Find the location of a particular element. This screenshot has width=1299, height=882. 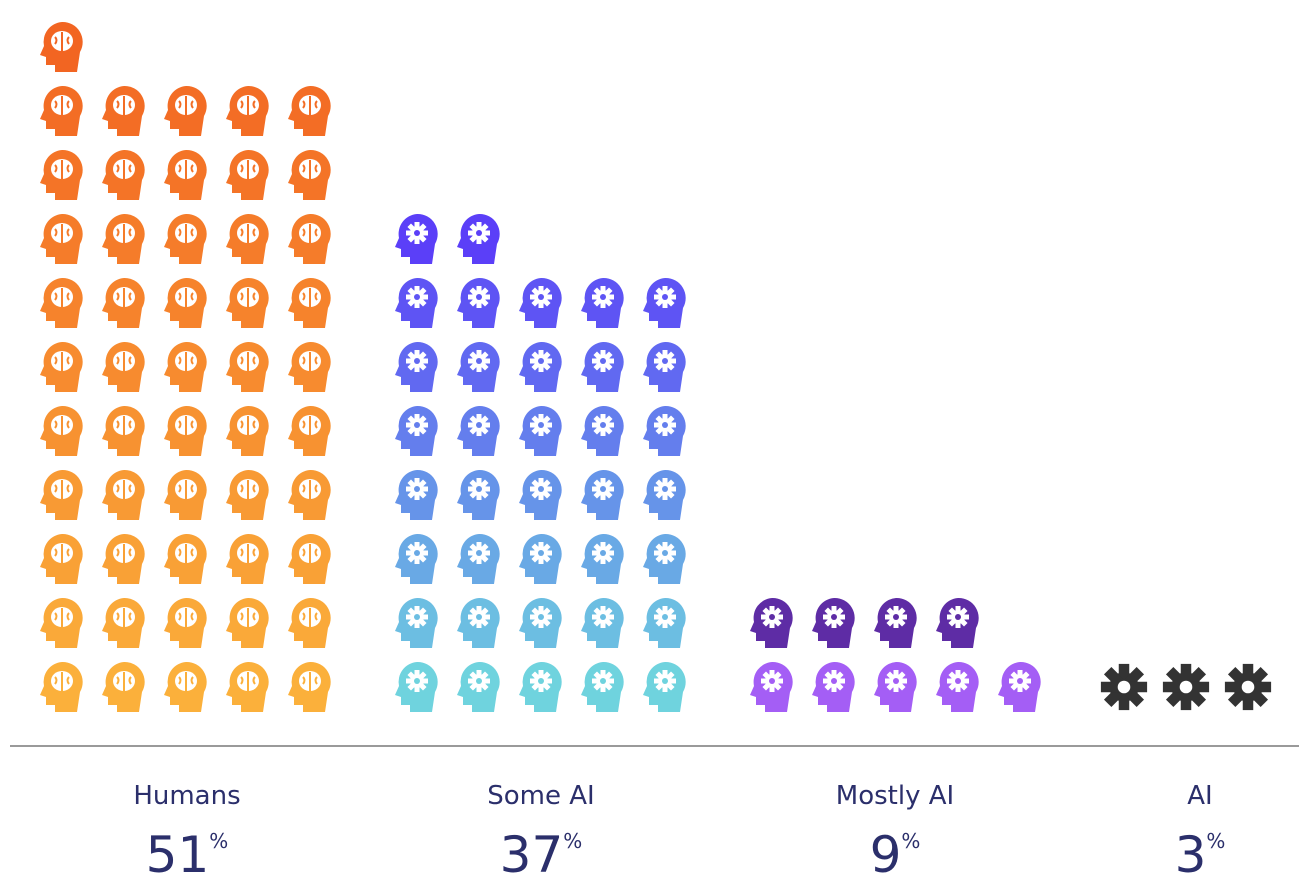

category-label: Mostly AI is located at coordinates (895, 796).